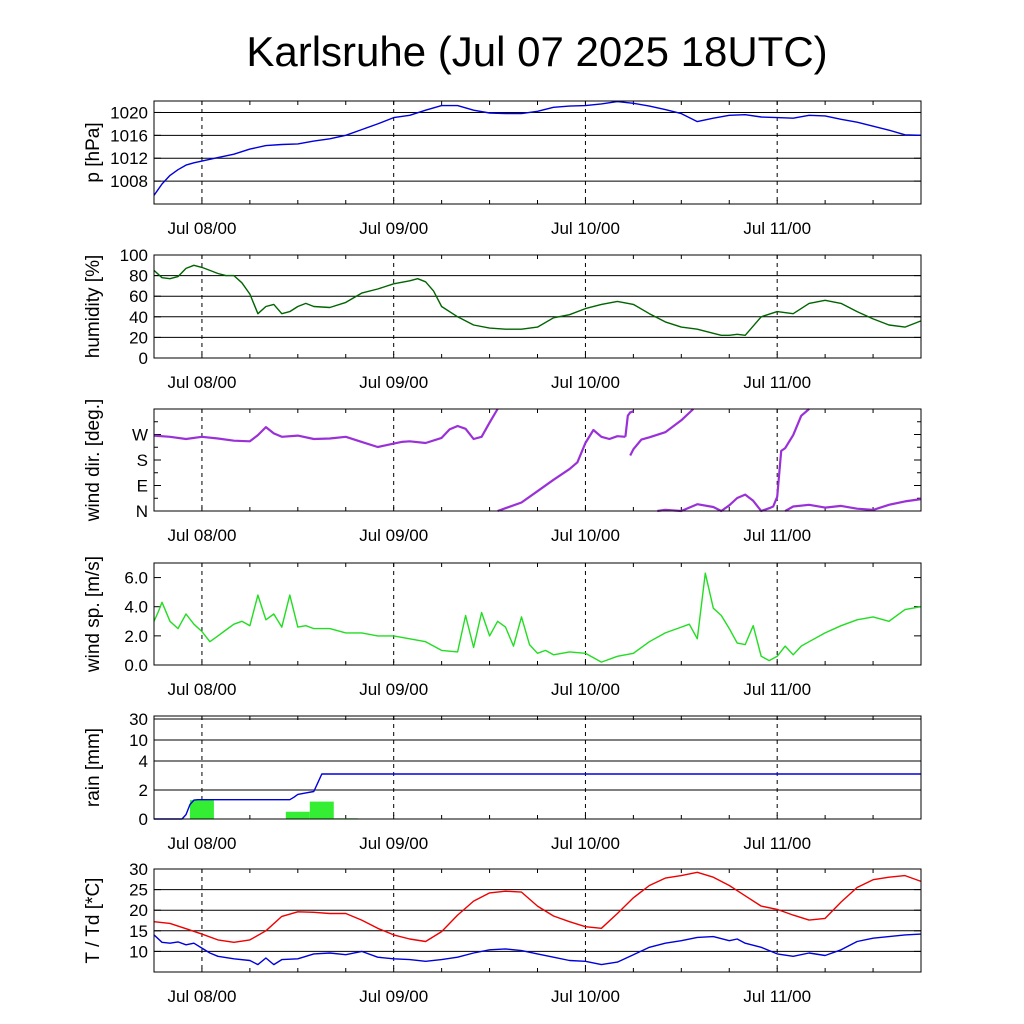 The image size is (1024, 1024). What do you see at coordinates (777, 689) in the screenshot?
I see `windspeed-xtick-label: Jul 11/00` at bounding box center [777, 689].